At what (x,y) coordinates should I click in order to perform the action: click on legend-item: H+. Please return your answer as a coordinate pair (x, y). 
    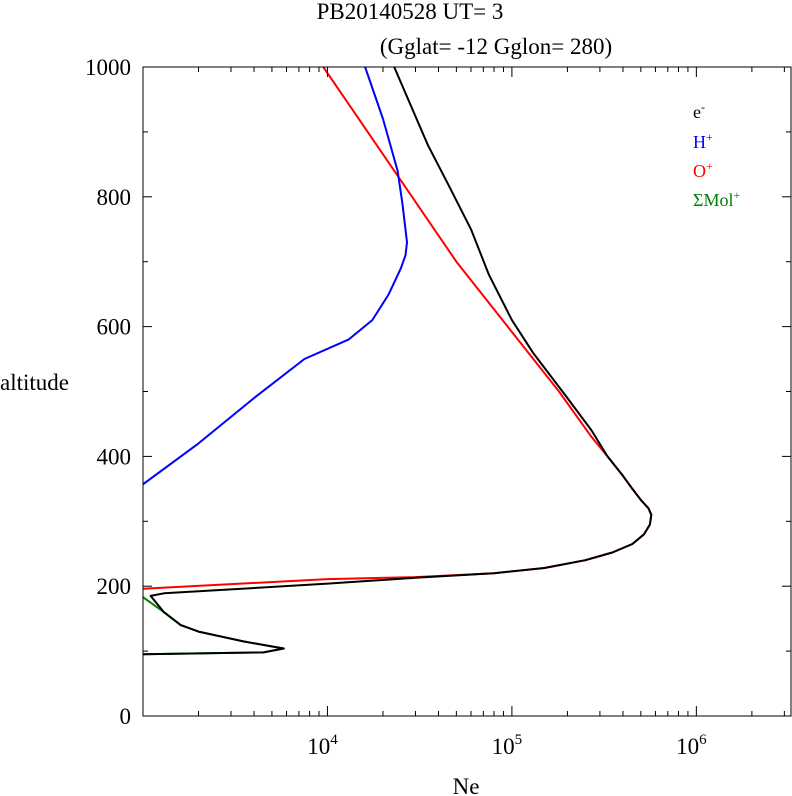
    Looking at the image, I should click on (703, 141).